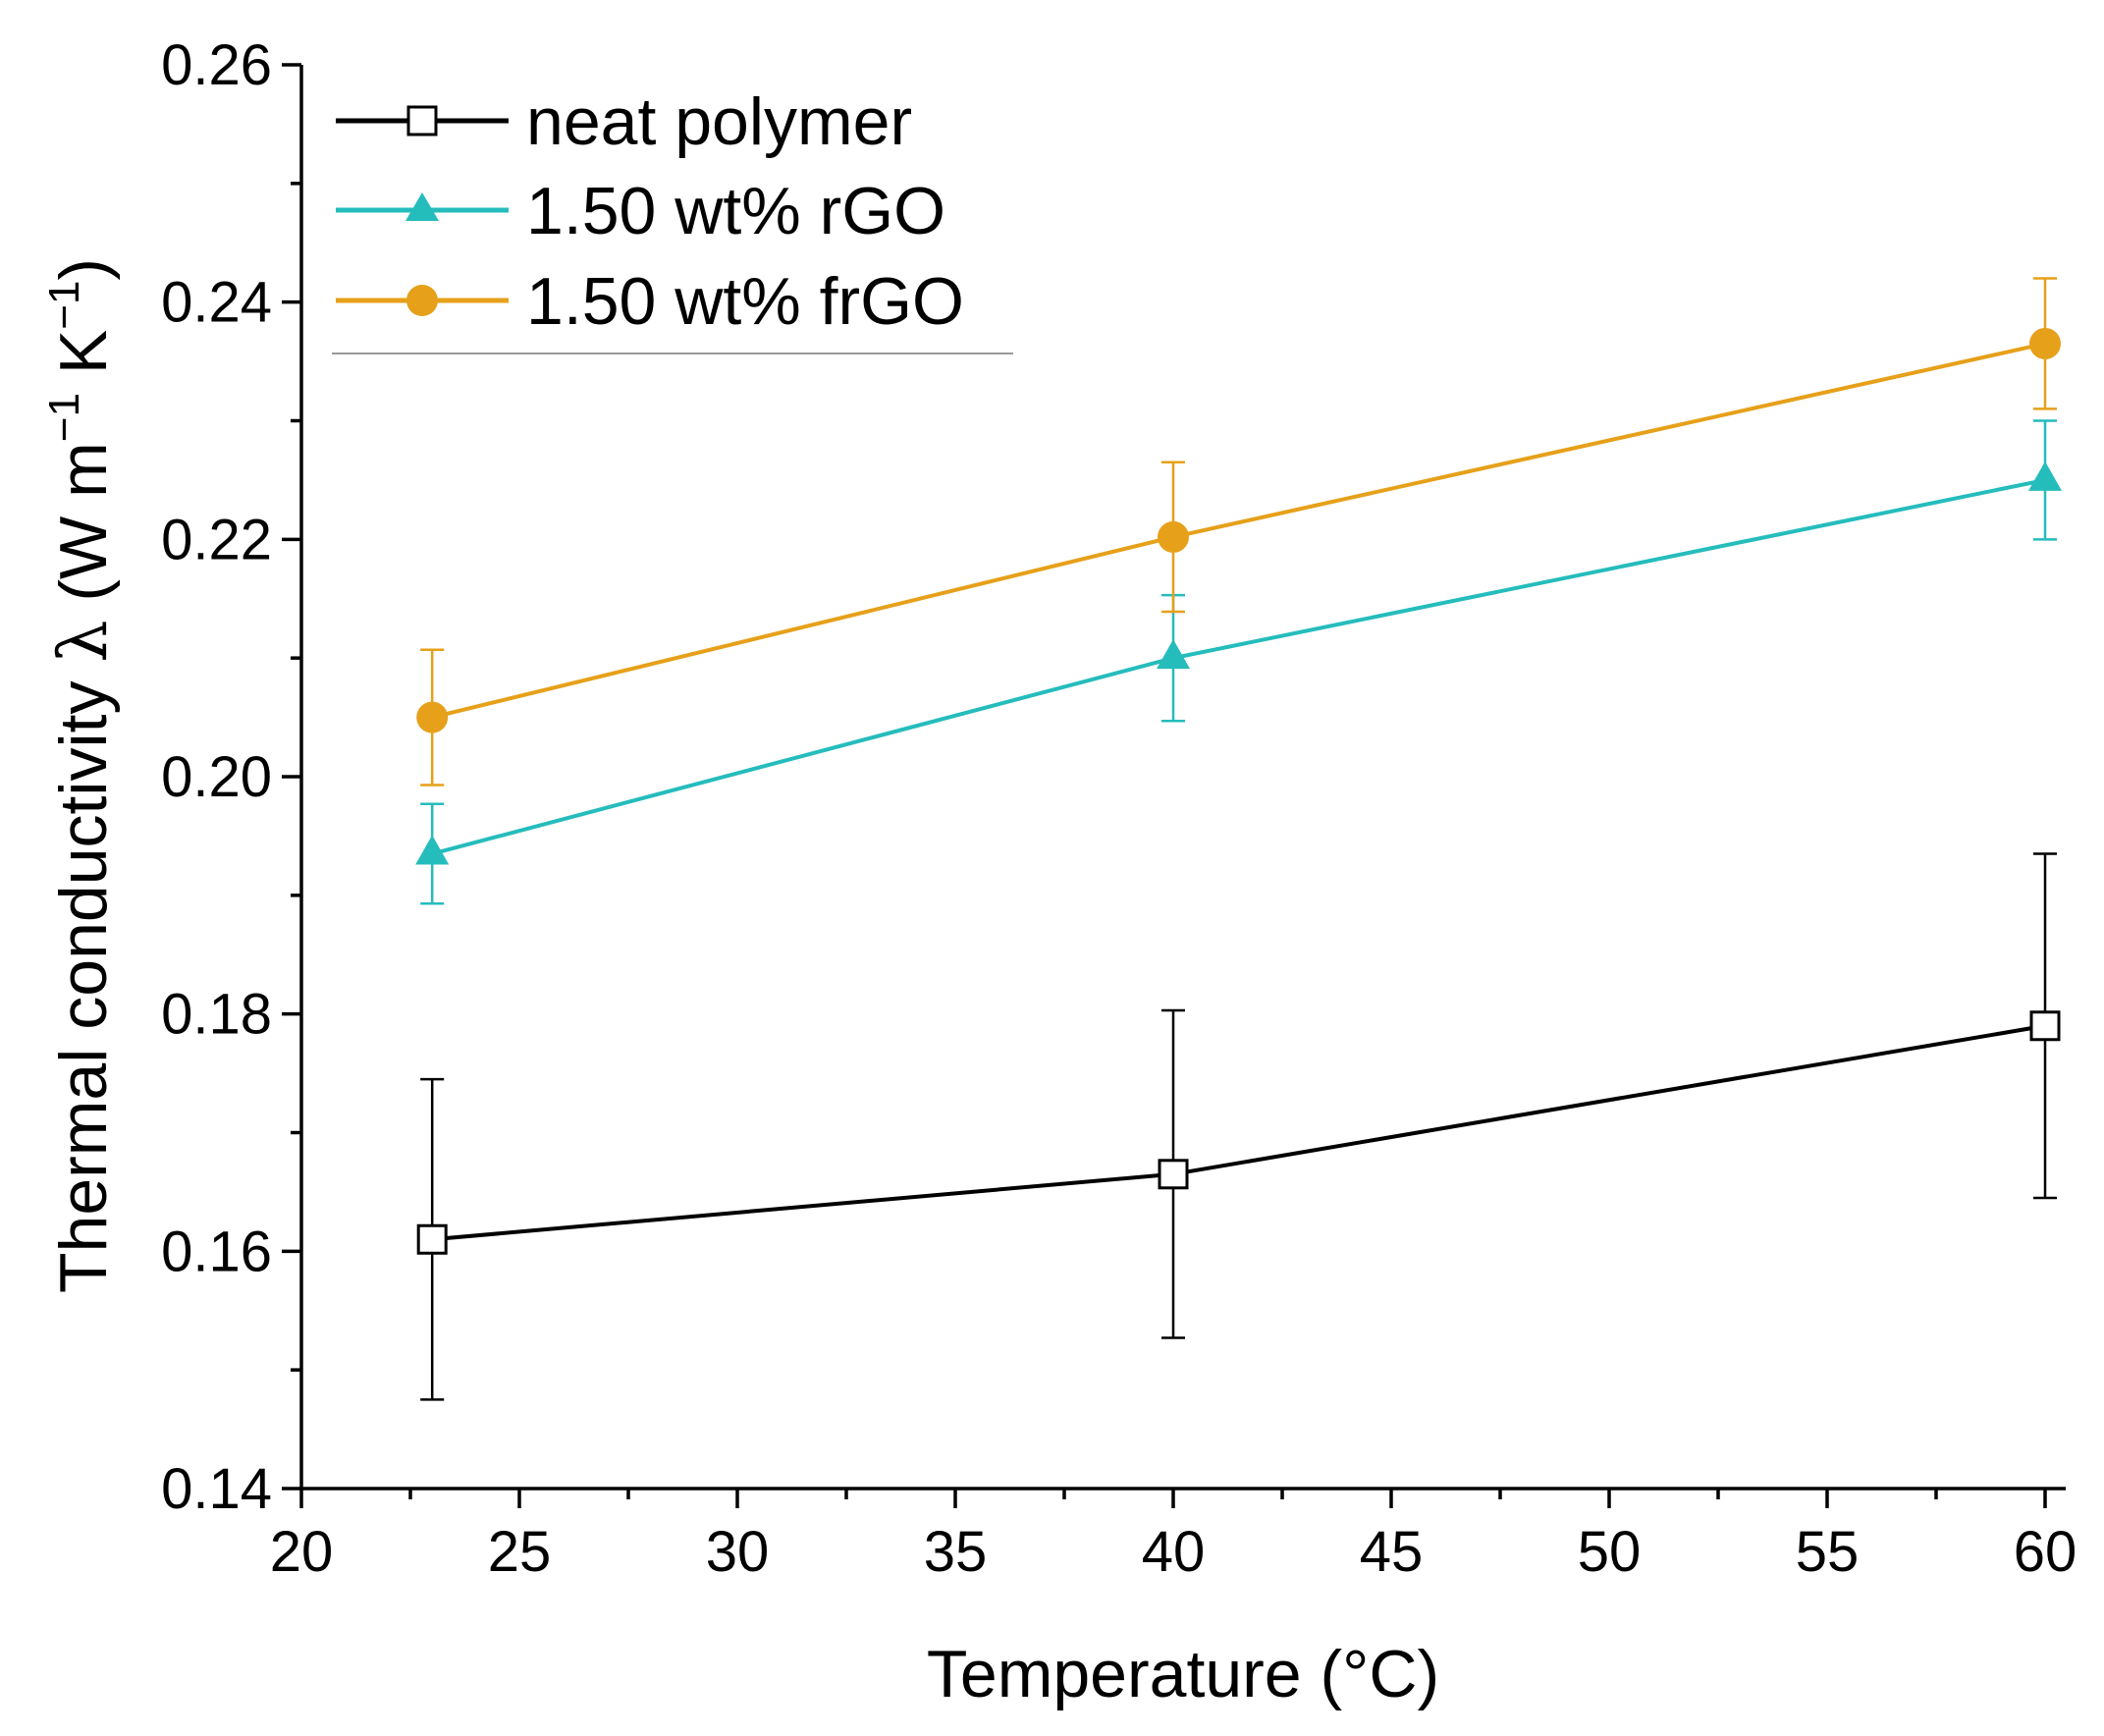 The image size is (2104, 1736). I want to click on y-tick-label: 0.24, so click(216, 303).